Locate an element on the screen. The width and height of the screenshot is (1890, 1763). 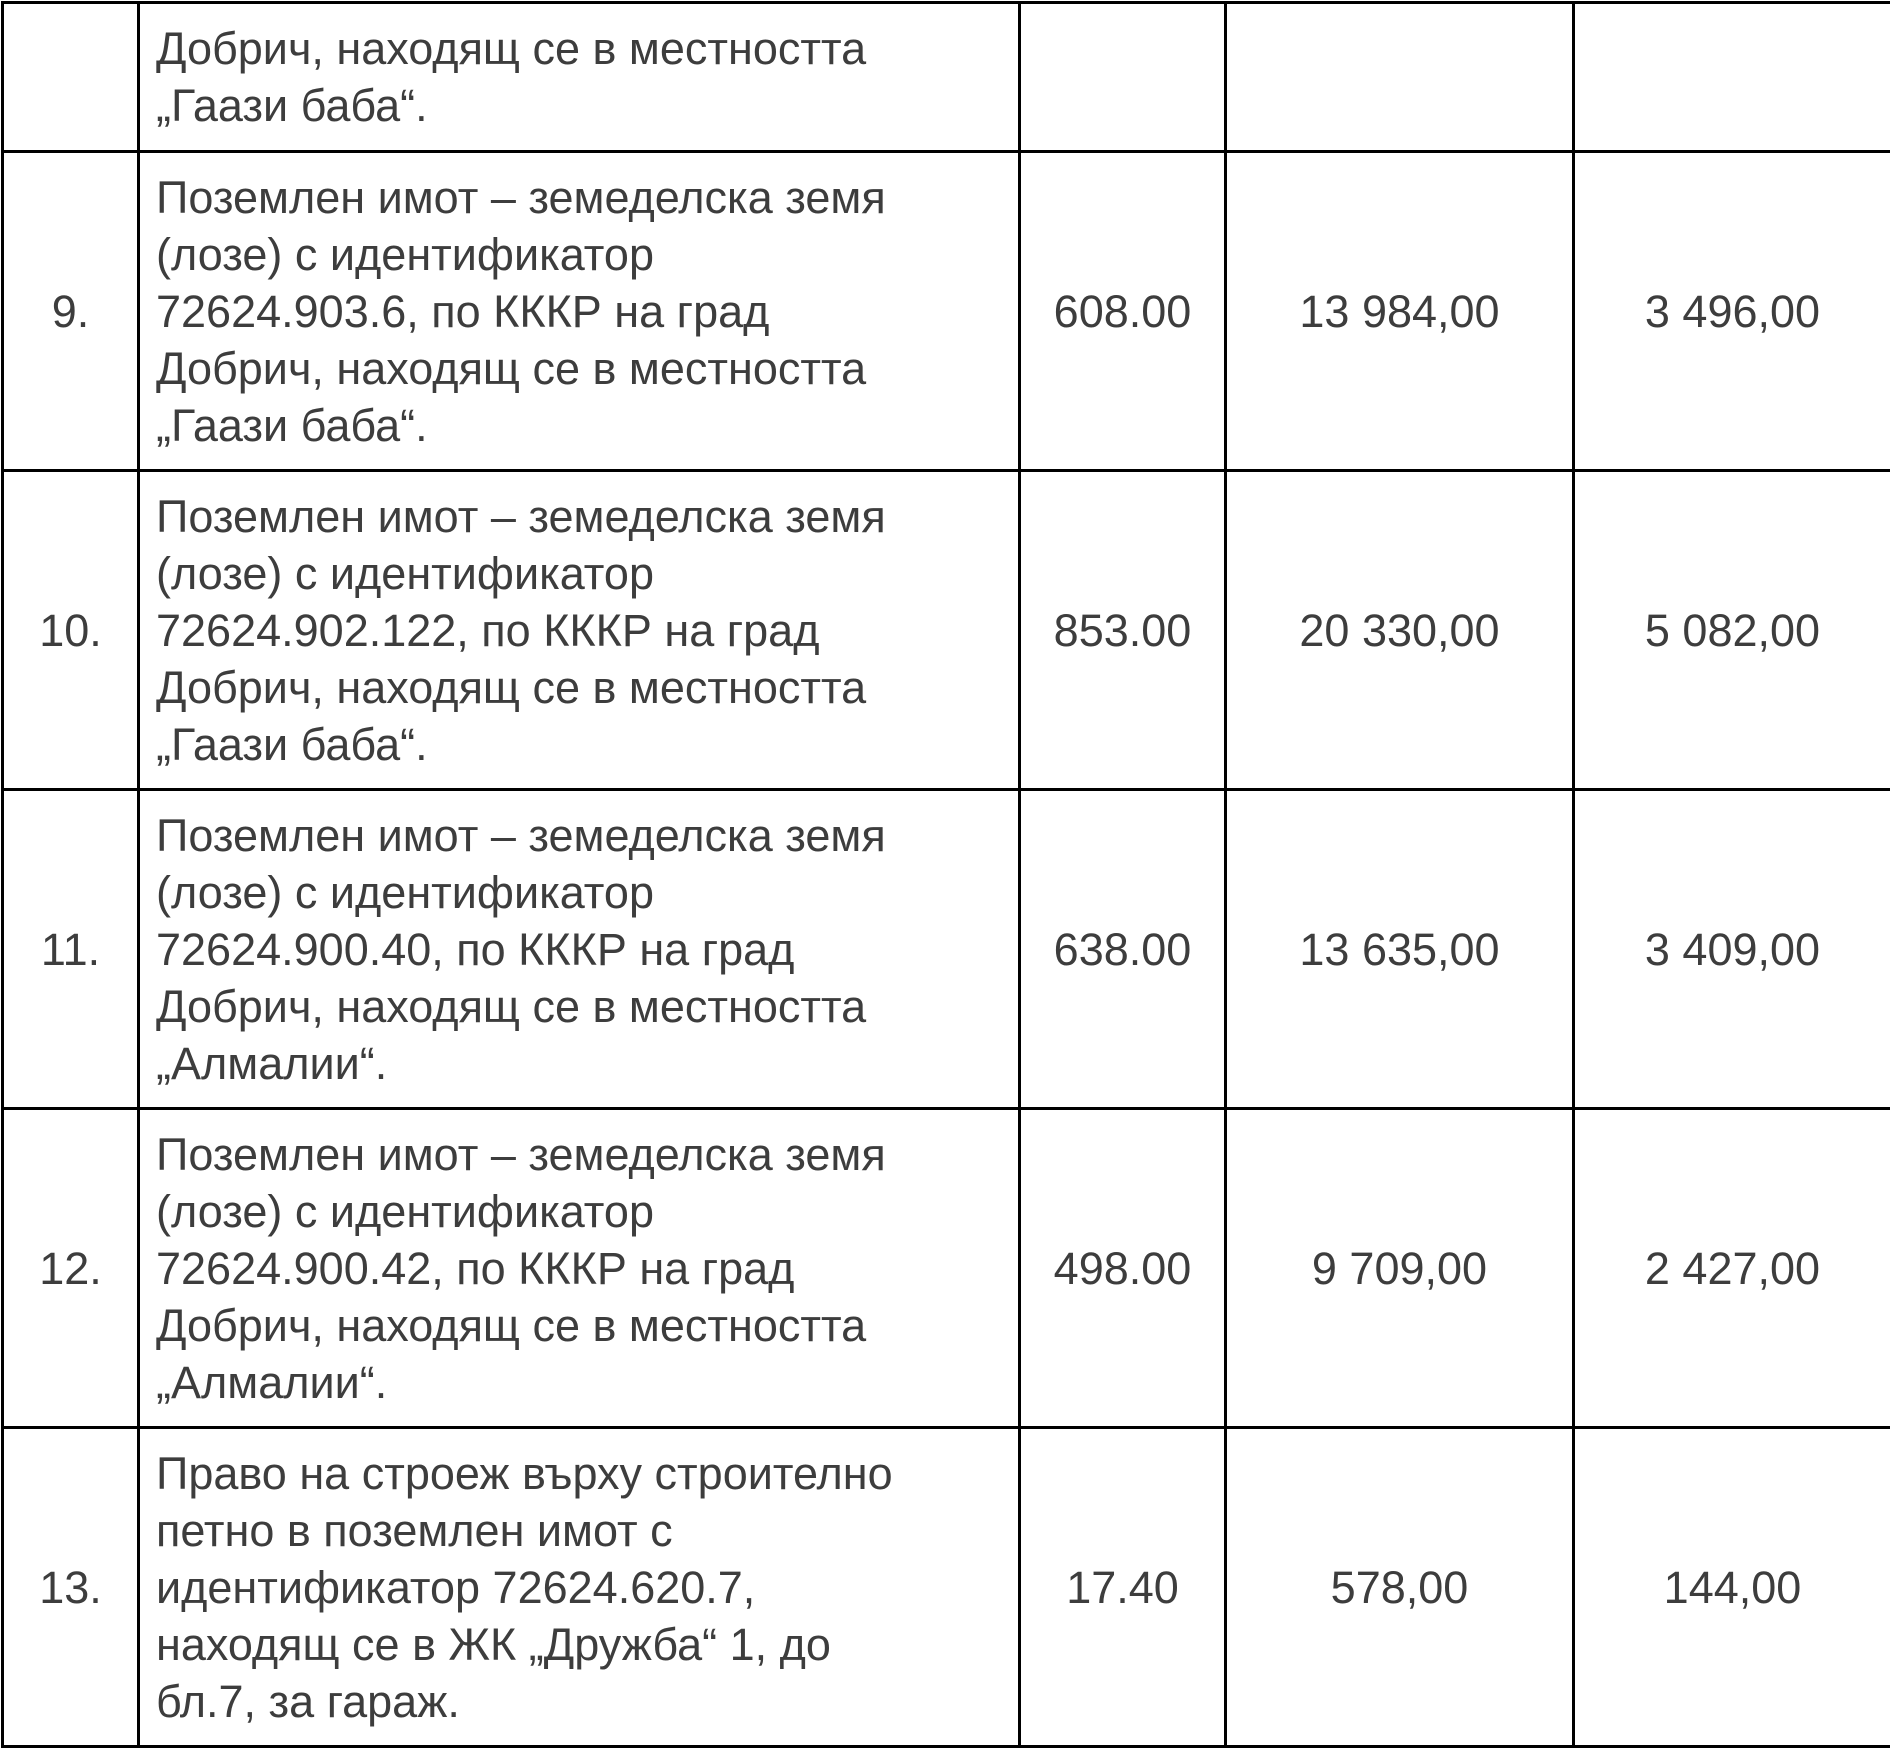
description-line: 72624.902.122, по КККР на град is located at coordinates (583, 630).